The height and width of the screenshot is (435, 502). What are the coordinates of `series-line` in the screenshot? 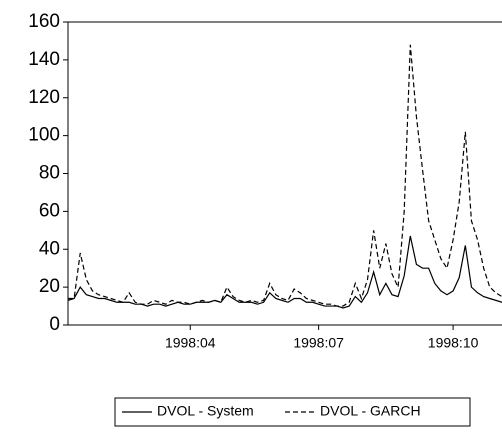 It's located at (284, 272).